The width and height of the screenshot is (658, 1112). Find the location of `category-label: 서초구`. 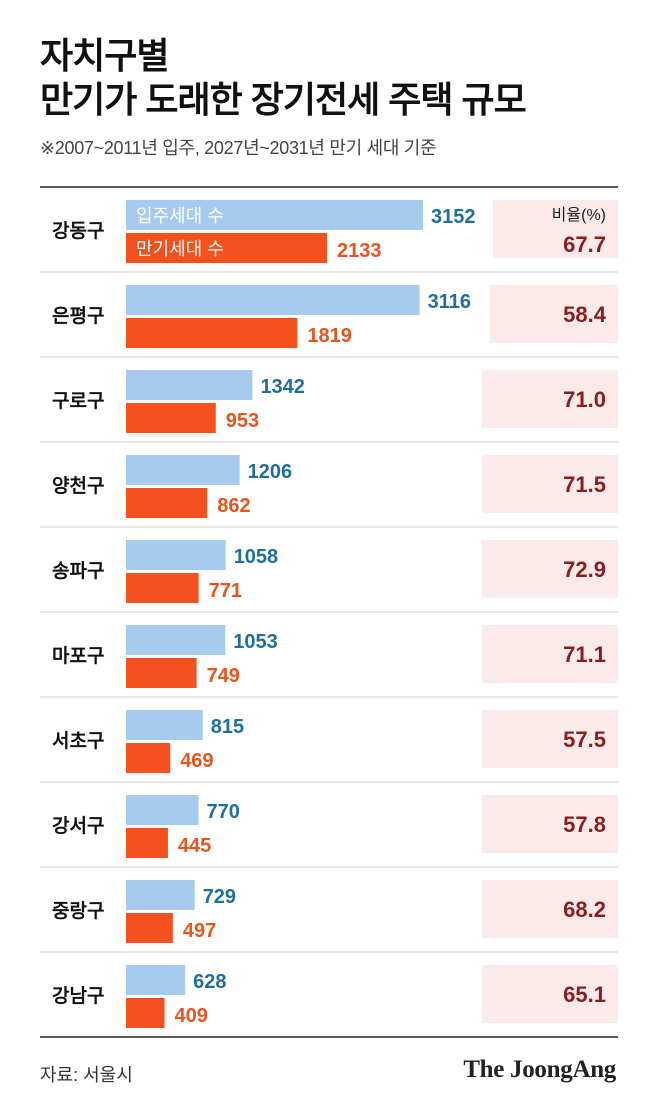

category-label: 서초구 is located at coordinates (78, 741).